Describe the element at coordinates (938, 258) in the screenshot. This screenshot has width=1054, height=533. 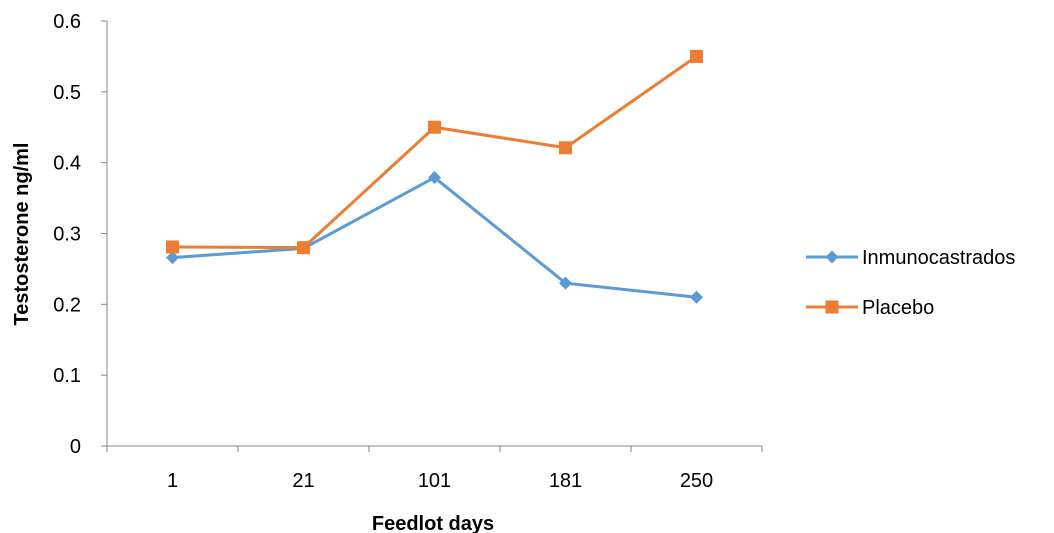
I see `legend-label: Inmunocastrados` at that location.